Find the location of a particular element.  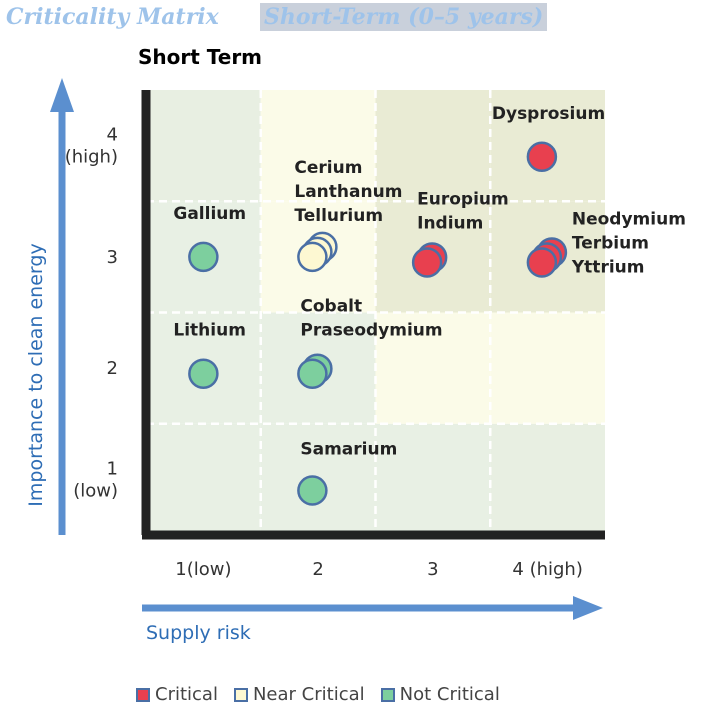

point-label: Samarium is located at coordinates (348, 450).